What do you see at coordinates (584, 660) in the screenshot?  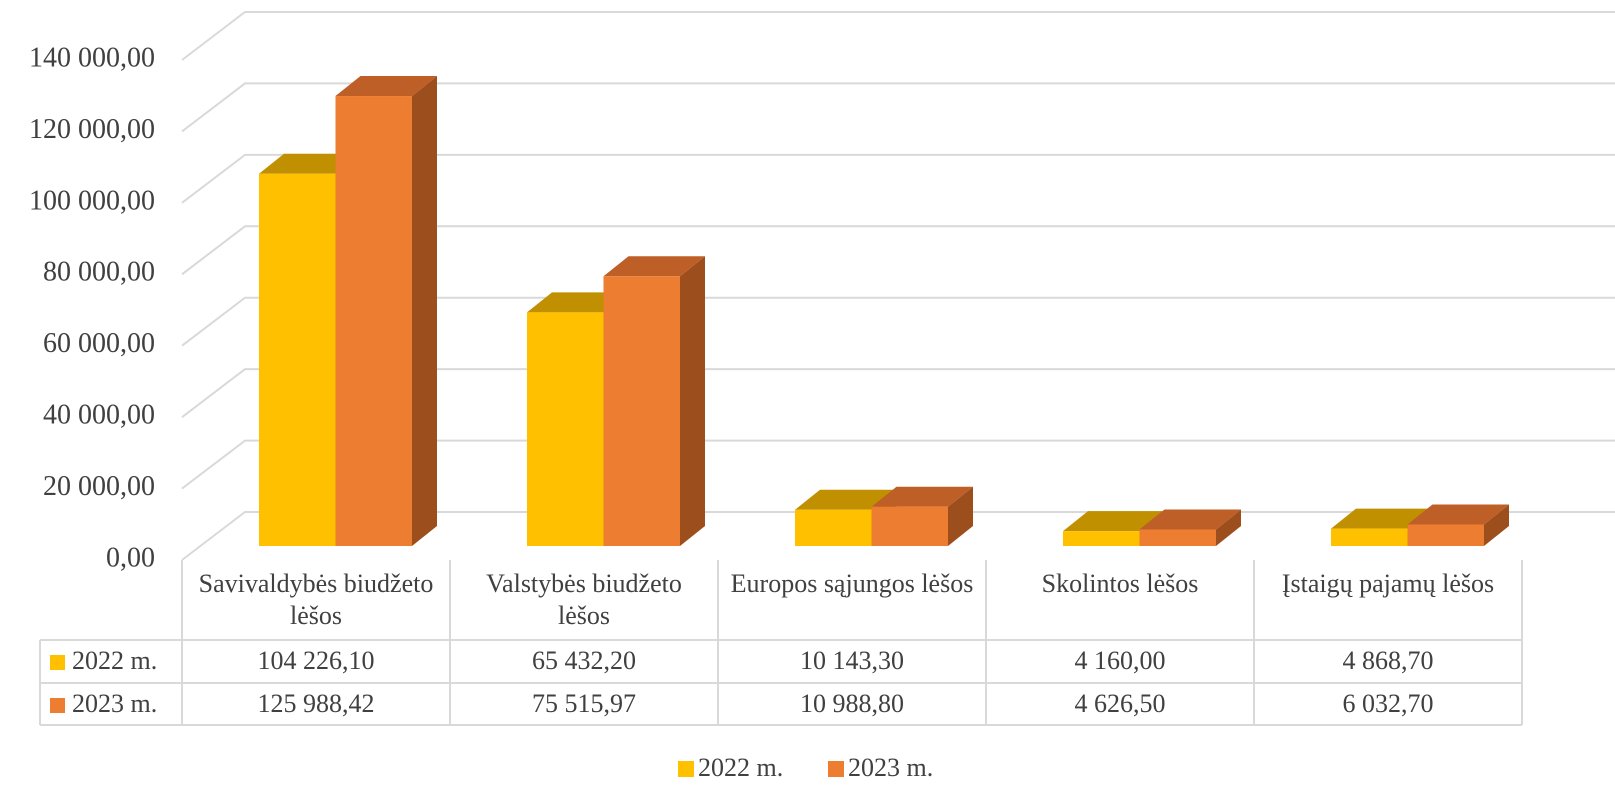 I see `table-value: 65 432,20` at bounding box center [584, 660].